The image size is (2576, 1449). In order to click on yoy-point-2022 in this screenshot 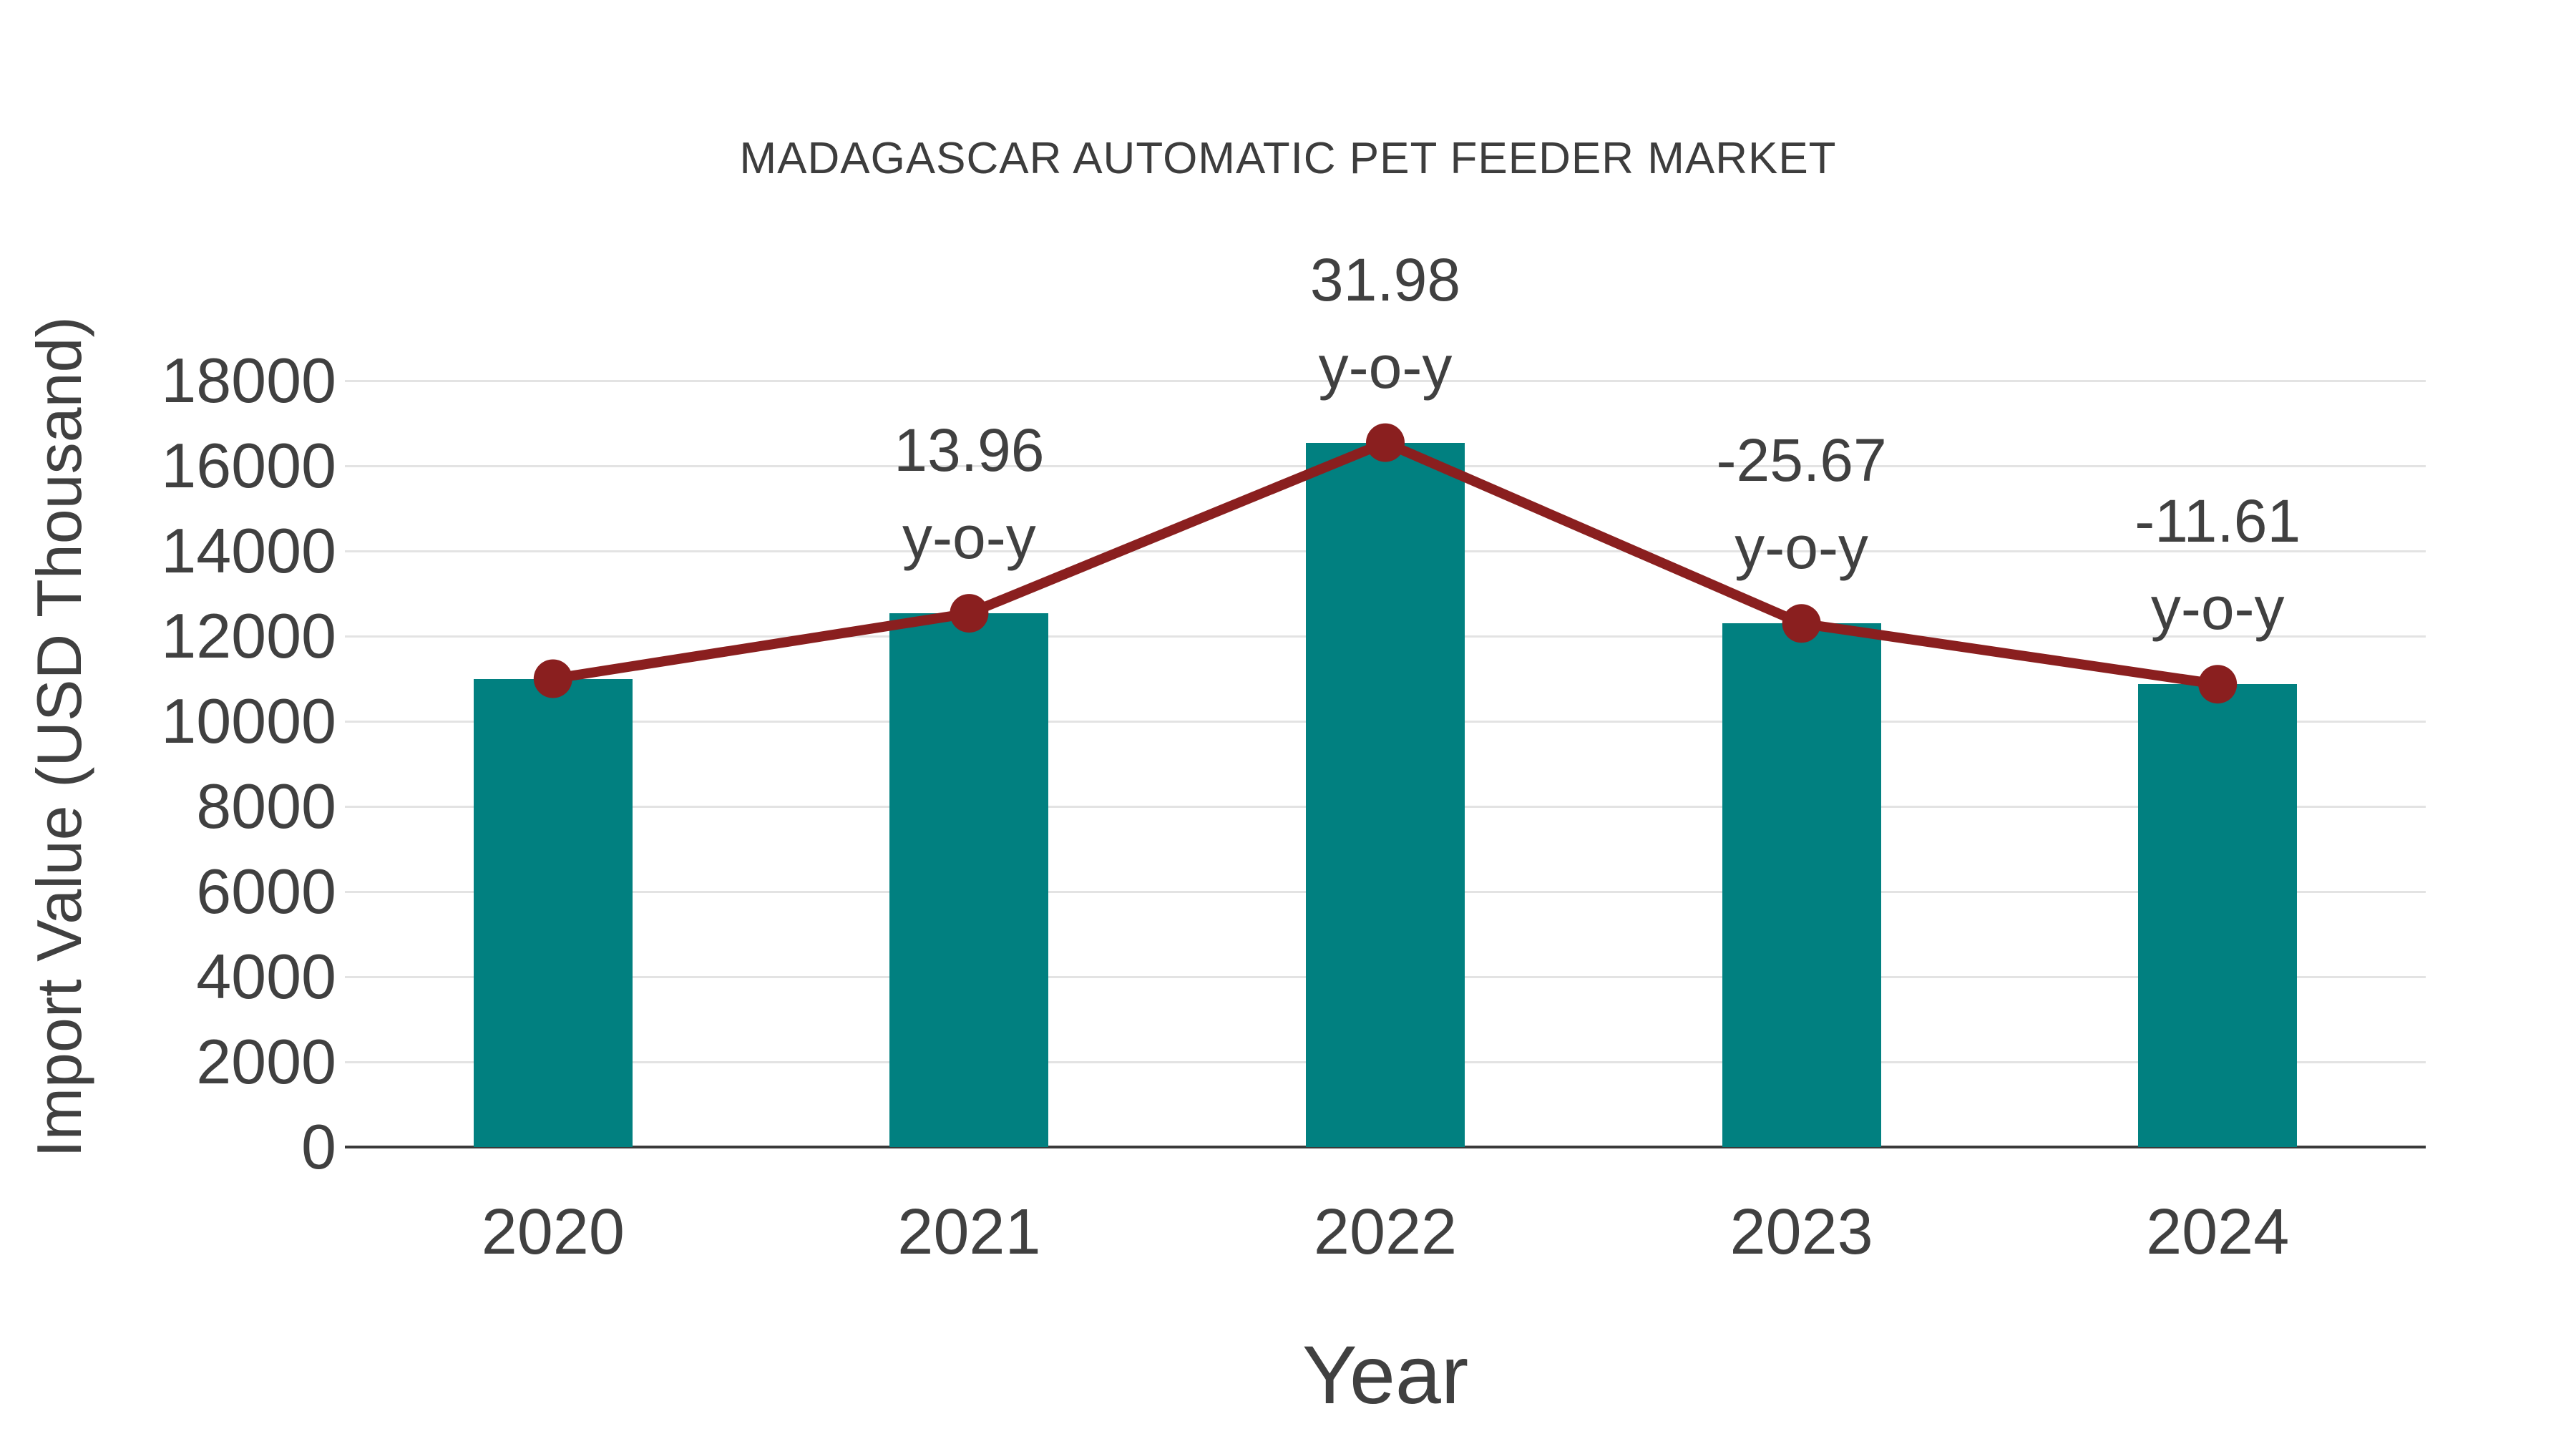, I will do `click(1385, 442)`.